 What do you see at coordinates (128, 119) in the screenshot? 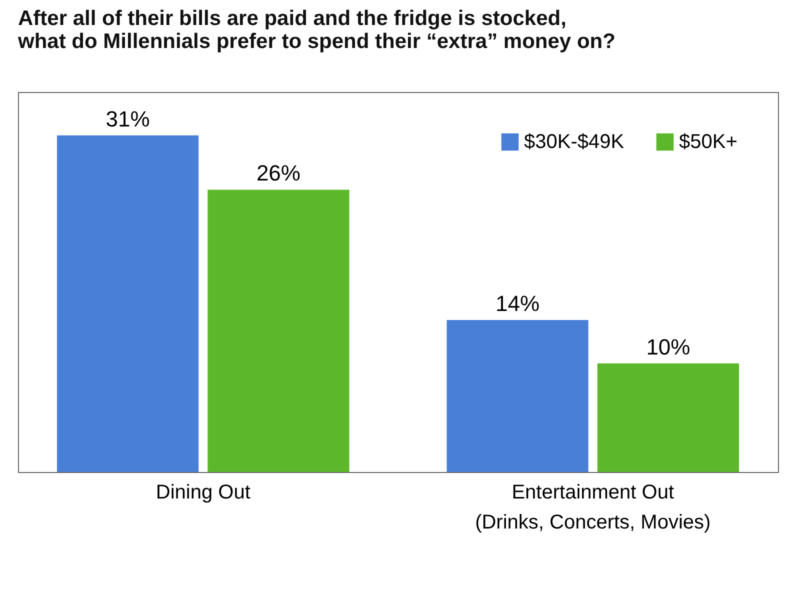
I see `data-label: 31%` at bounding box center [128, 119].